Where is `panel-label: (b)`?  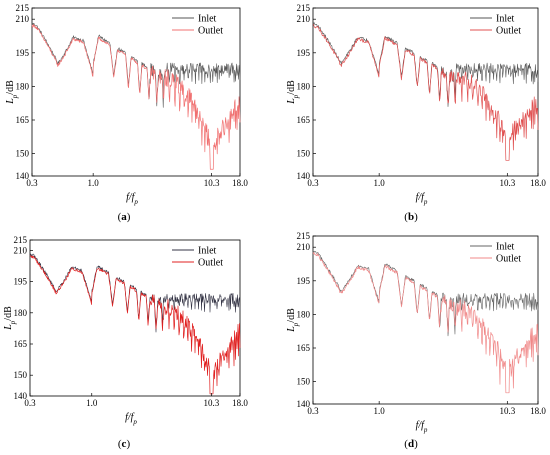
panel-label: (b) is located at coordinates (411, 217).